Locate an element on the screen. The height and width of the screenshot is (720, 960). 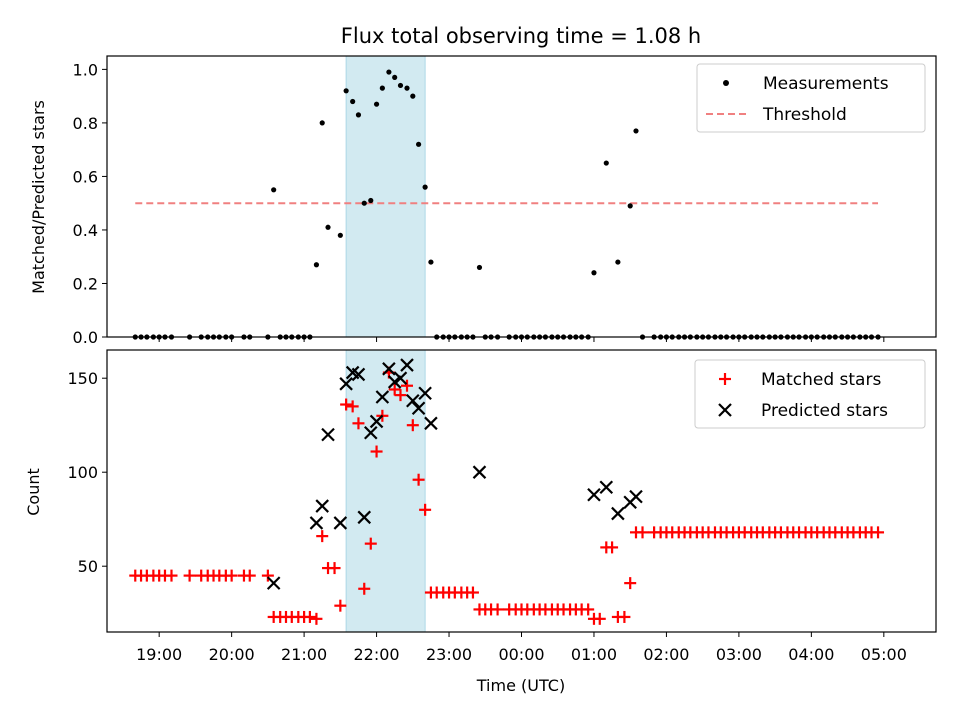
top-ytick-label: 1.0 is located at coordinates (85, 69).